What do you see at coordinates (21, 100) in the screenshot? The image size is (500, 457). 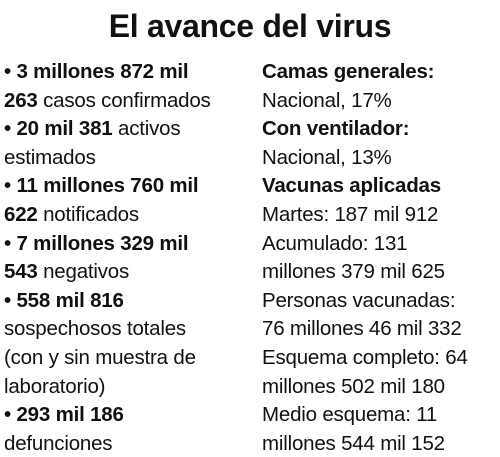 I see `confirmed-value-end: 263` at bounding box center [21, 100].